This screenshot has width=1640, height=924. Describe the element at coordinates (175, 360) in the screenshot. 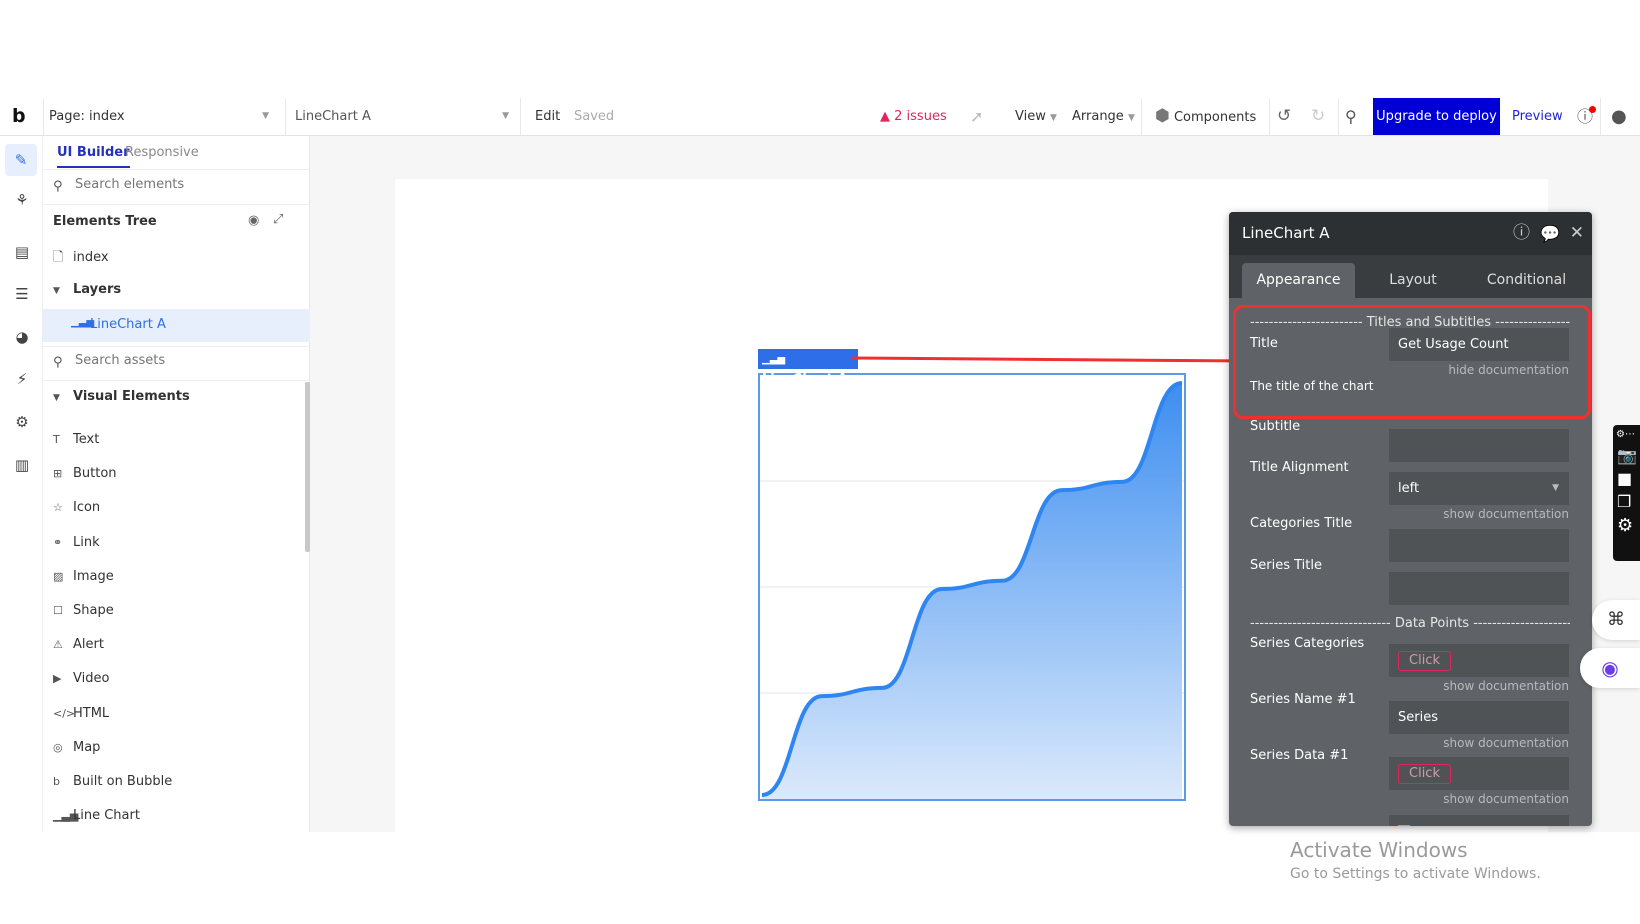

I see `search-assets-input` at that location.